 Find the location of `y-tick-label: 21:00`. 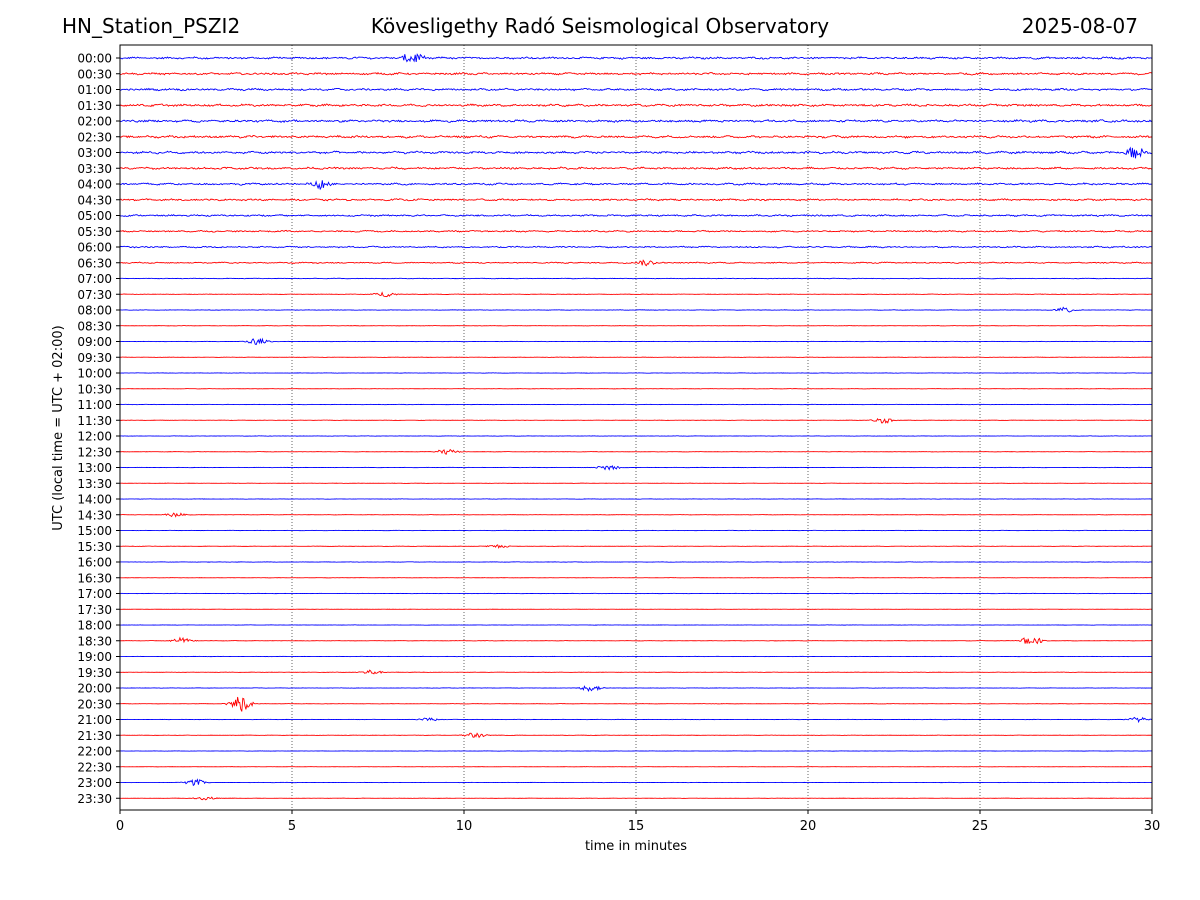

y-tick-label: 21:00 is located at coordinates (94, 720).